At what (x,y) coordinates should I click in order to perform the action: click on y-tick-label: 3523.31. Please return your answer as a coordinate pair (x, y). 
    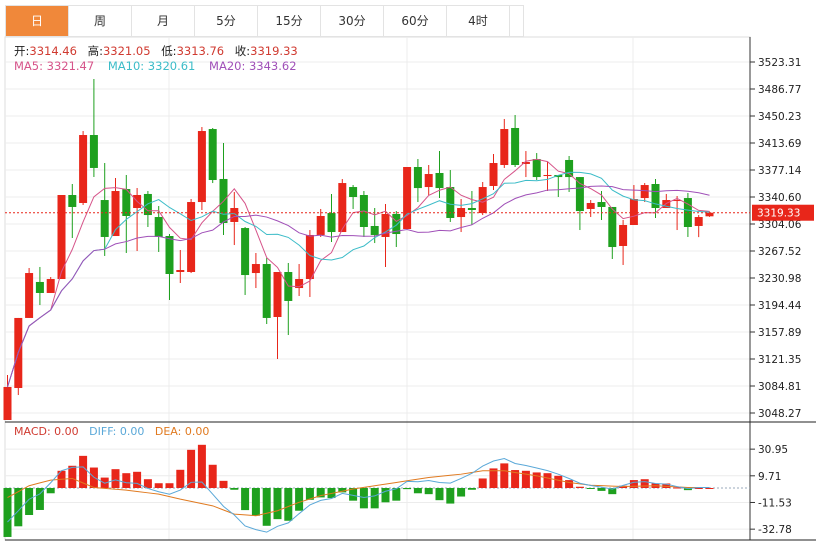
    Looking at the image, I should click on (779, 63).